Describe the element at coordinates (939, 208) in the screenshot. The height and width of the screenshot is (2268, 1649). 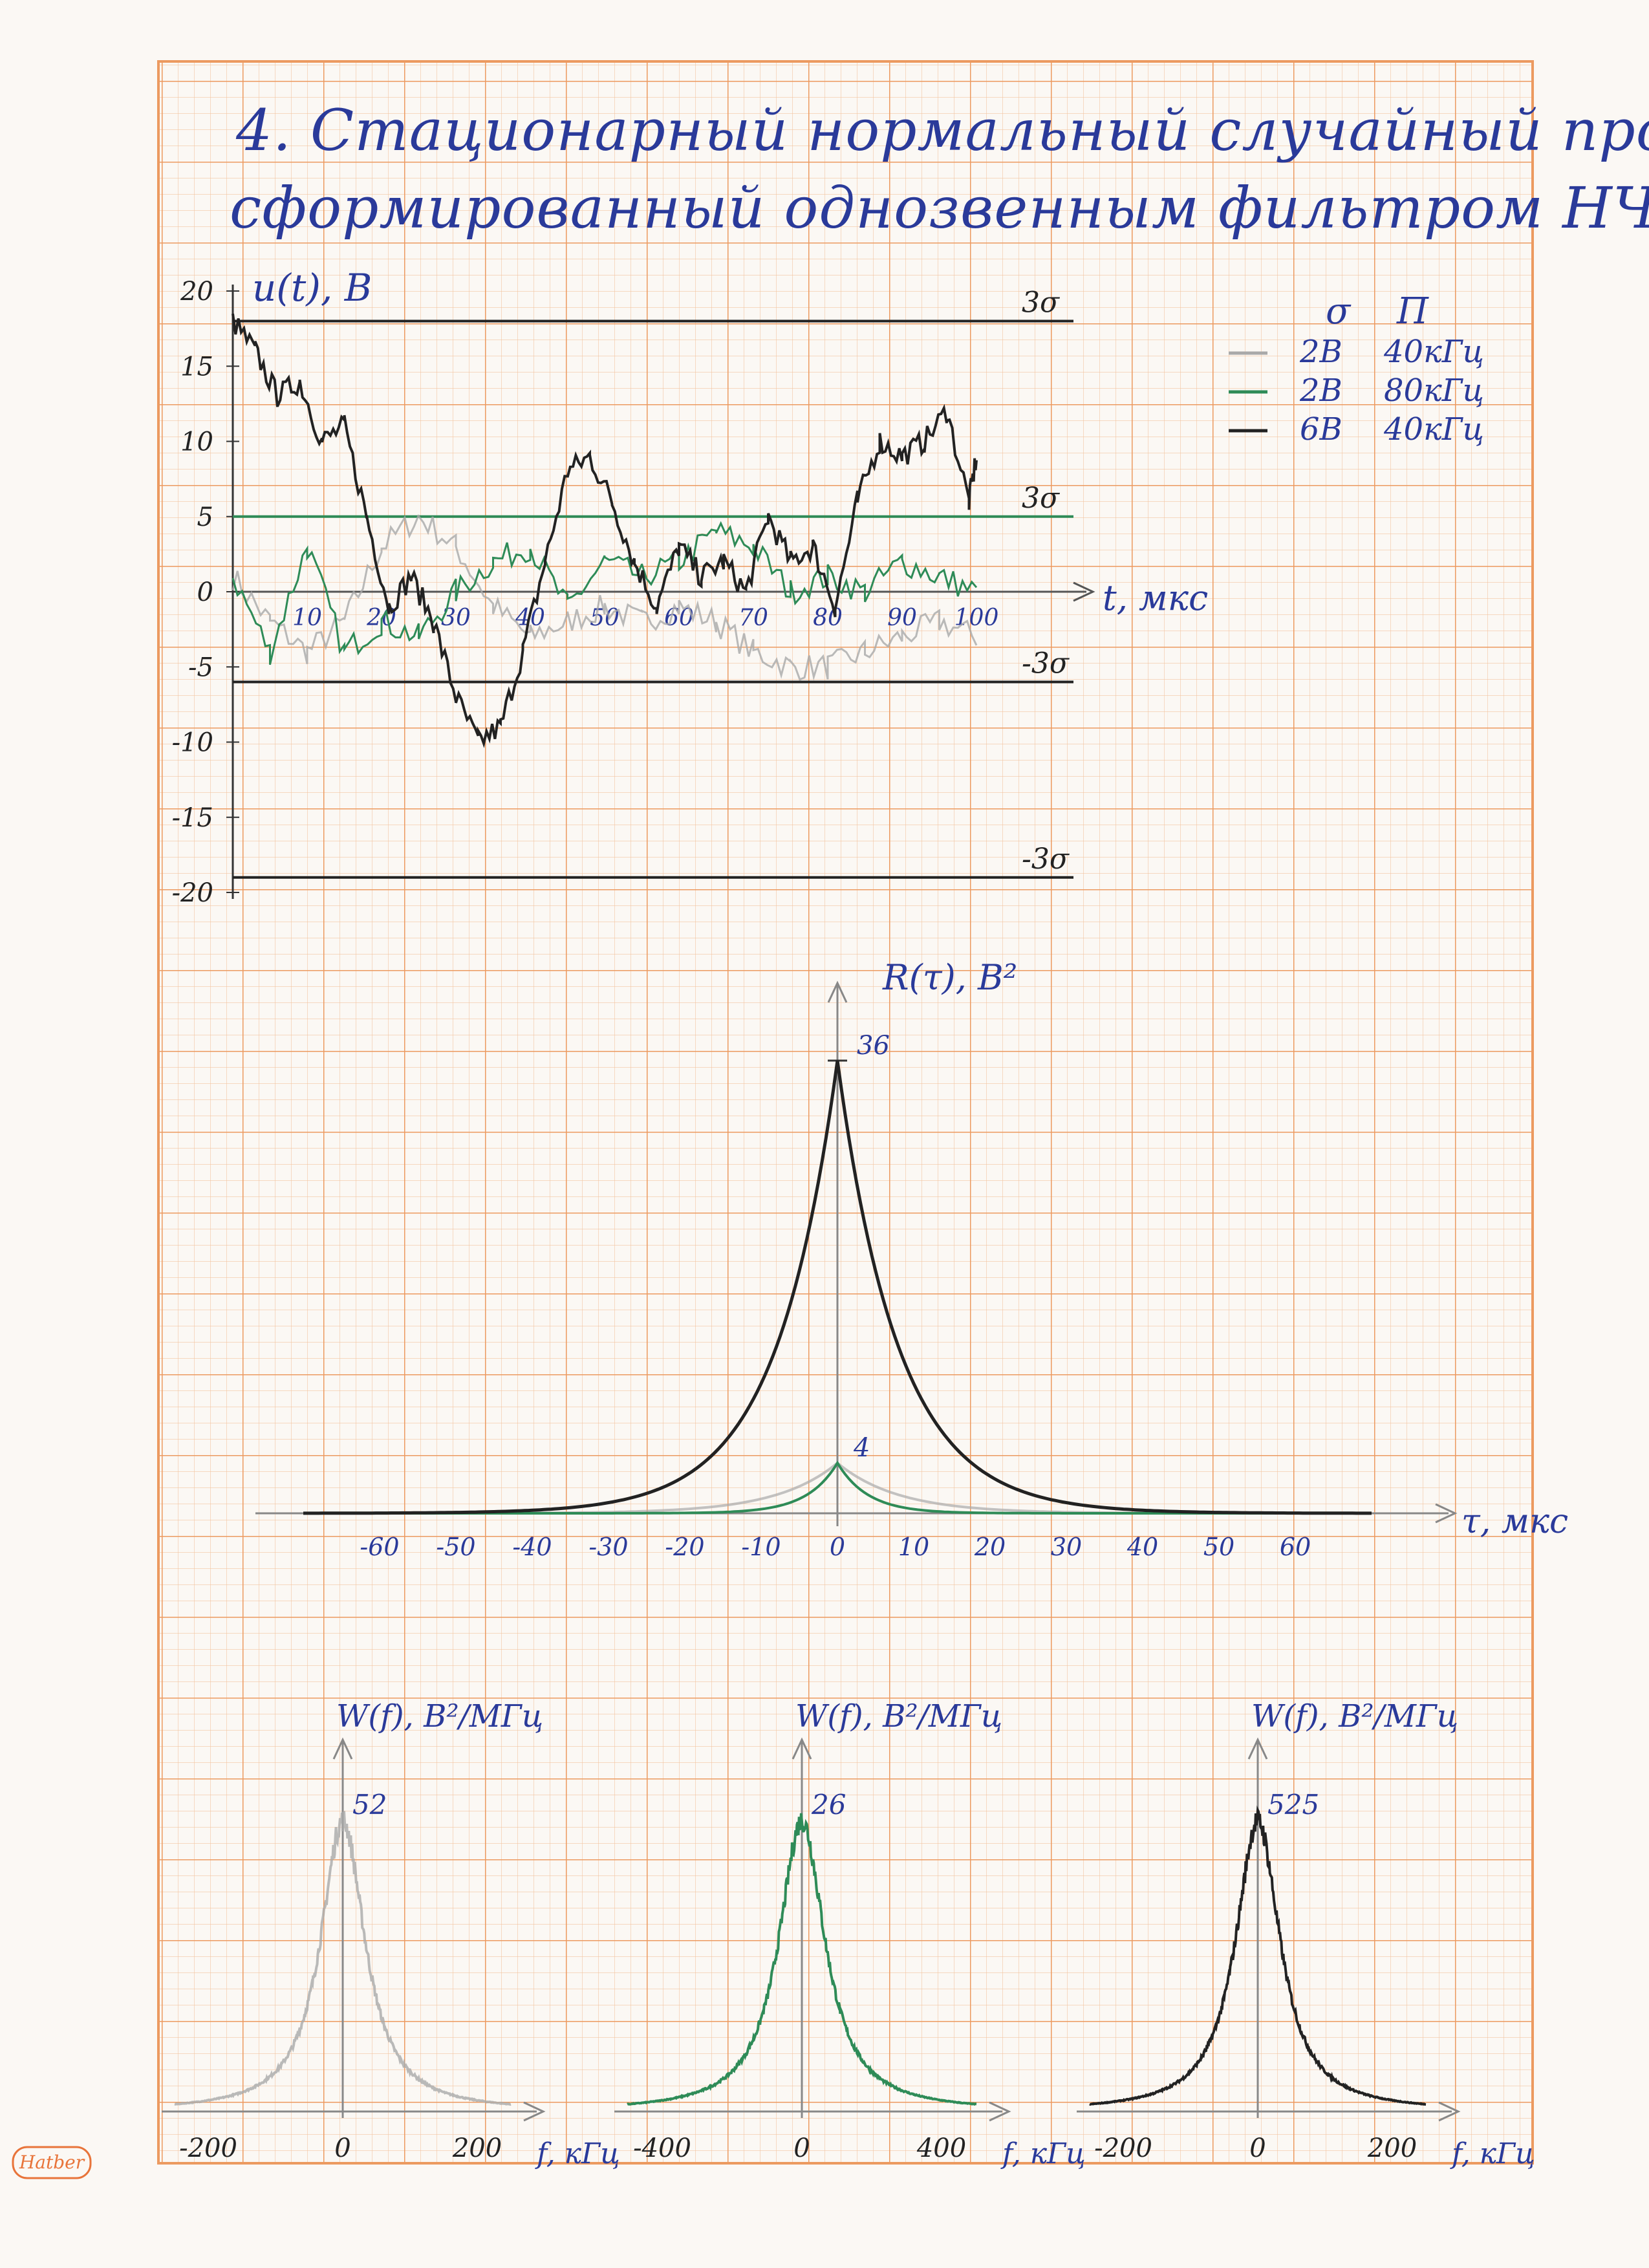
I see `page-title-line-2: сформированный однозвенным фильтром НЧ.` at that location.